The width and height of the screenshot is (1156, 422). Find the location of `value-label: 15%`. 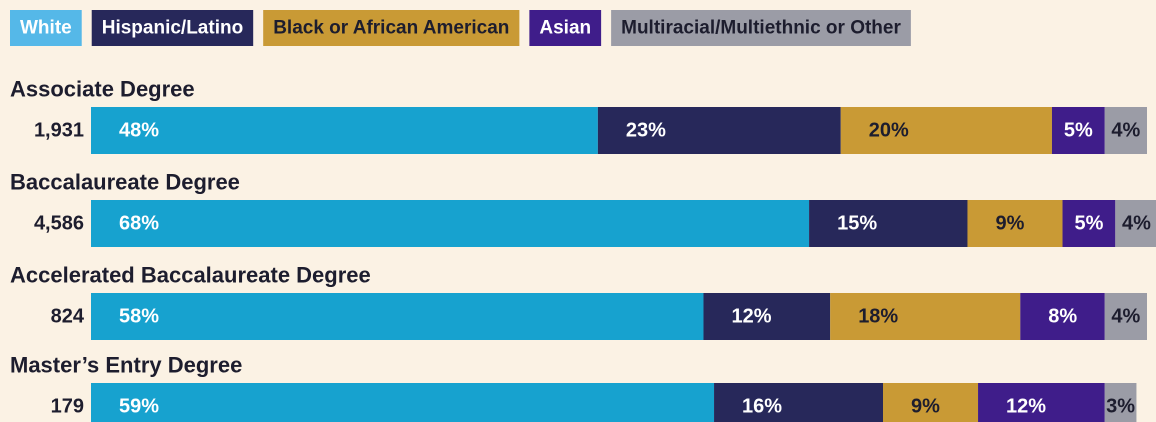

value-label: 15% is located at coordinates (857, 224).